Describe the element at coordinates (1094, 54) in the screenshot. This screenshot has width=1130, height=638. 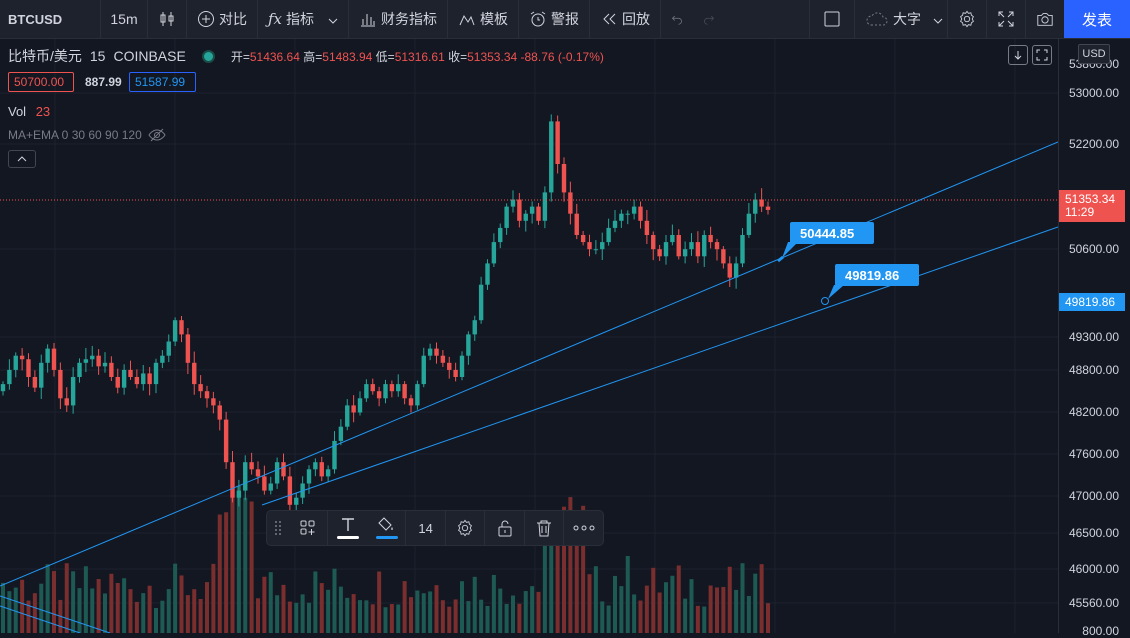
I see `currency-button: USD` at that location.